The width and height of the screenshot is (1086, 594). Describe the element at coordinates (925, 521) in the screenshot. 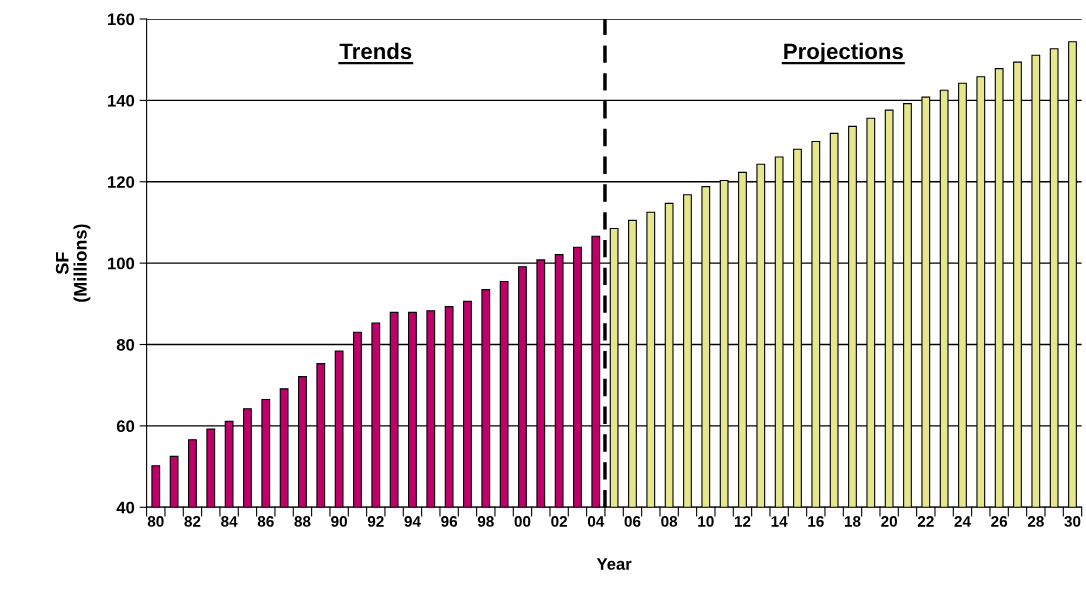

I see `x-tick-label: 22` at that location.